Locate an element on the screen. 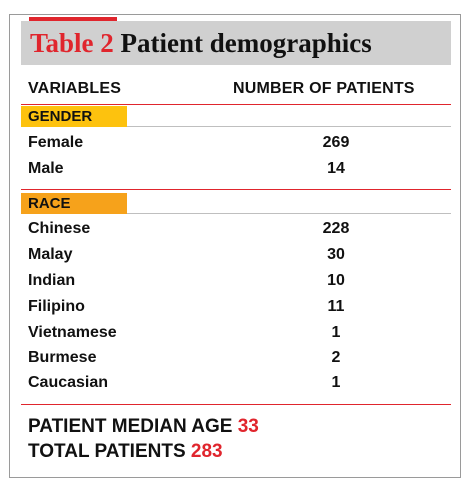 The width and height of the screenshot is (473, 483). table-row: Filipino 11 is located at coordinates (236, 307).